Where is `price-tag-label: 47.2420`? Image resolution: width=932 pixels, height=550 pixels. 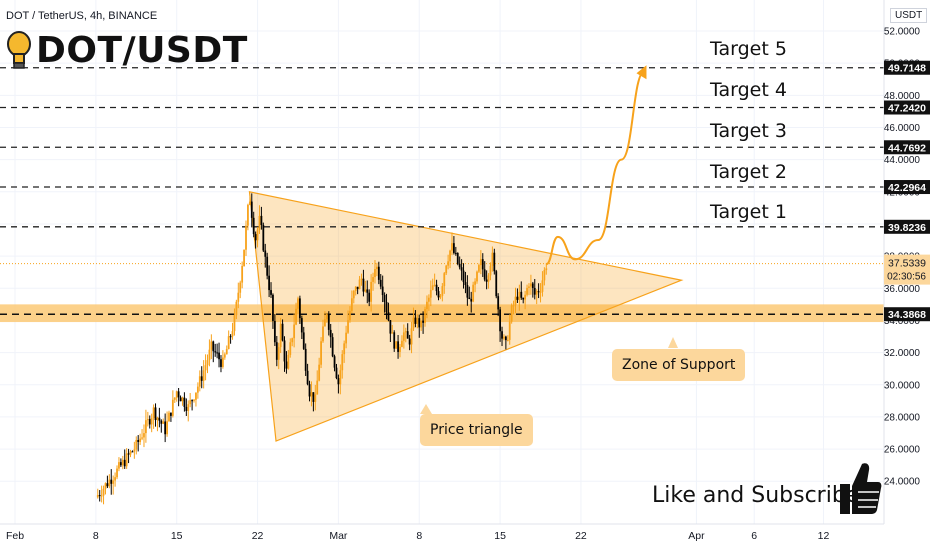
price-tag-label: 47.2420 is located at coordinates (907, 109).